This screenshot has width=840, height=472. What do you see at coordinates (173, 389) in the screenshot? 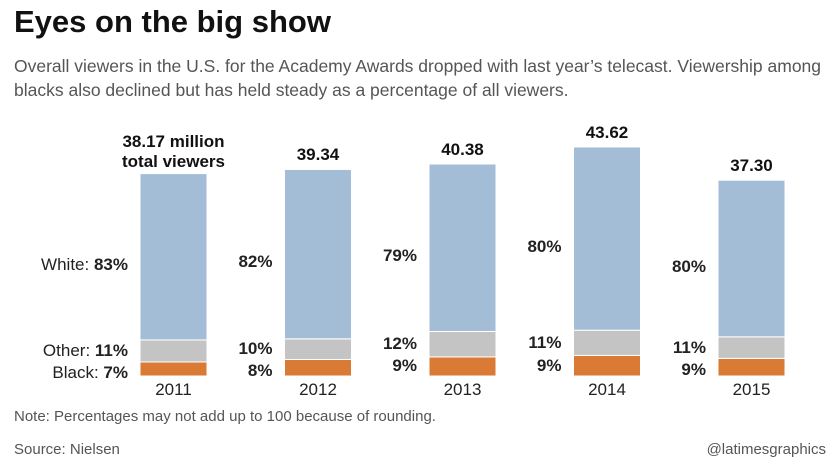
I see `x-tick-label: 2011` at bounding box center [173, 389].